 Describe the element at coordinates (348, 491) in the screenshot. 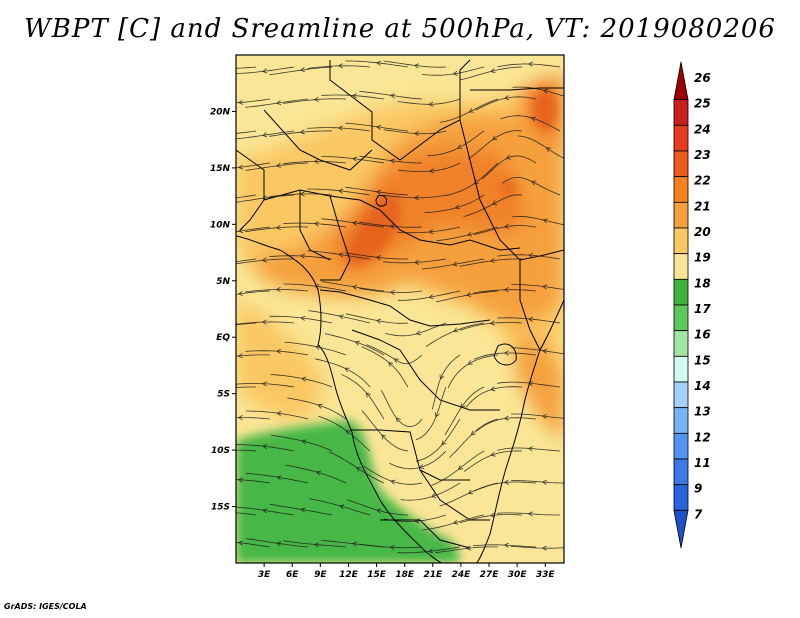

I see `wbpt-18-region` at that location.